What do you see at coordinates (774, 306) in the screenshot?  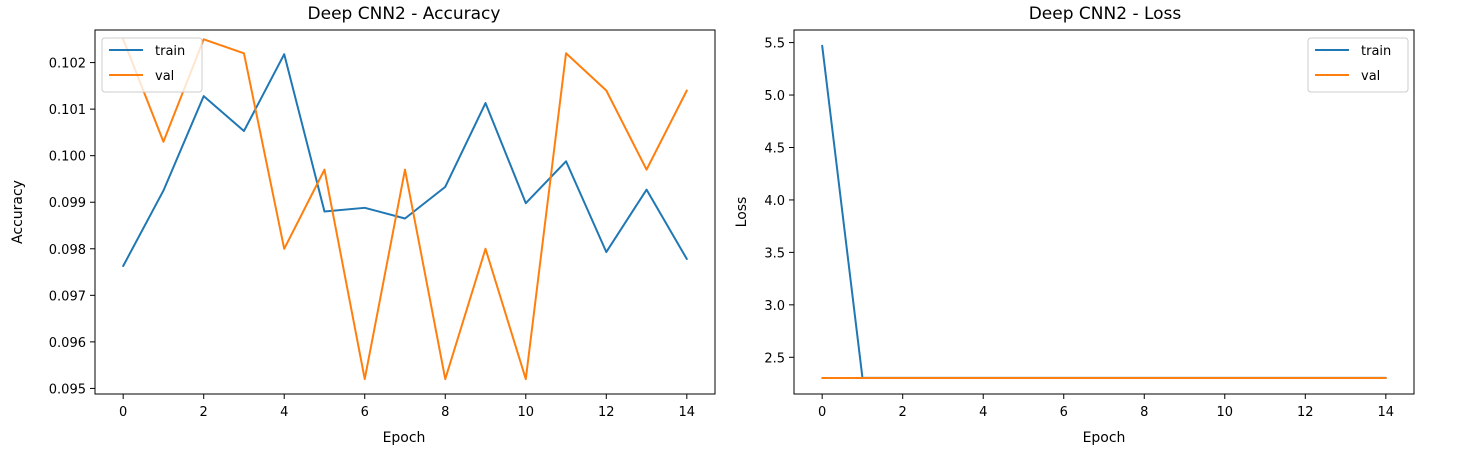 I see `loss-y-tick-label: 3.0` at bounding box center [774, 306].